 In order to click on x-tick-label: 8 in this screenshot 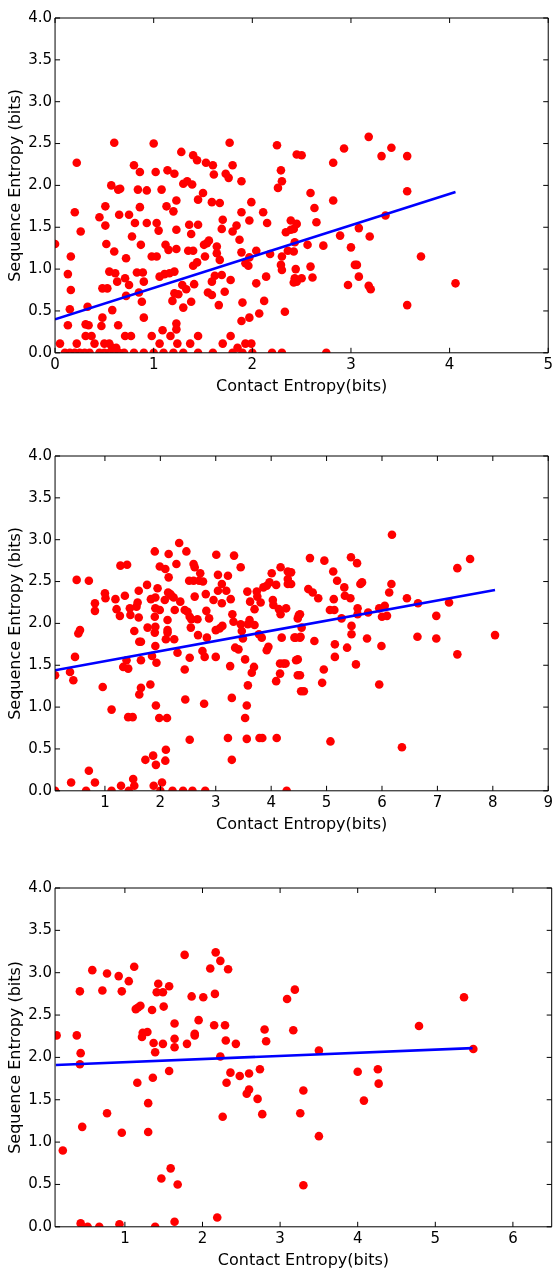, I will do `click(493, 801)`.